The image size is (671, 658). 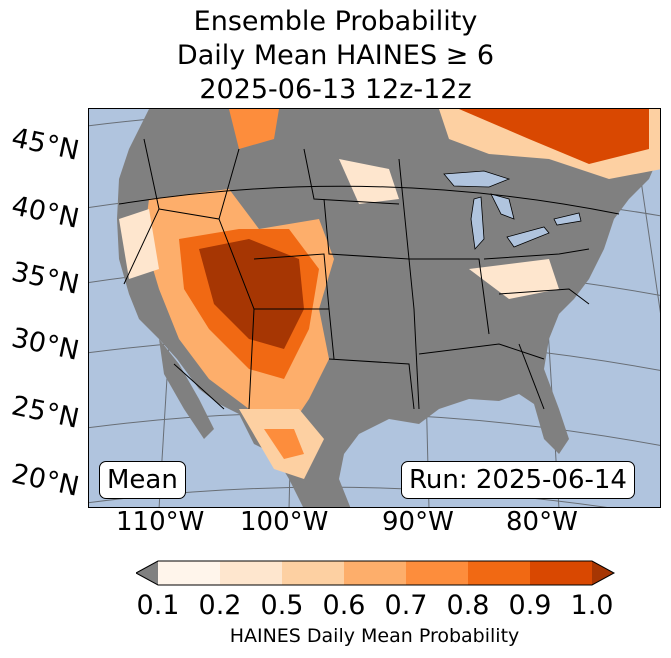 I want to click on colorbar-under-arrow, so click(x=147, y=573).